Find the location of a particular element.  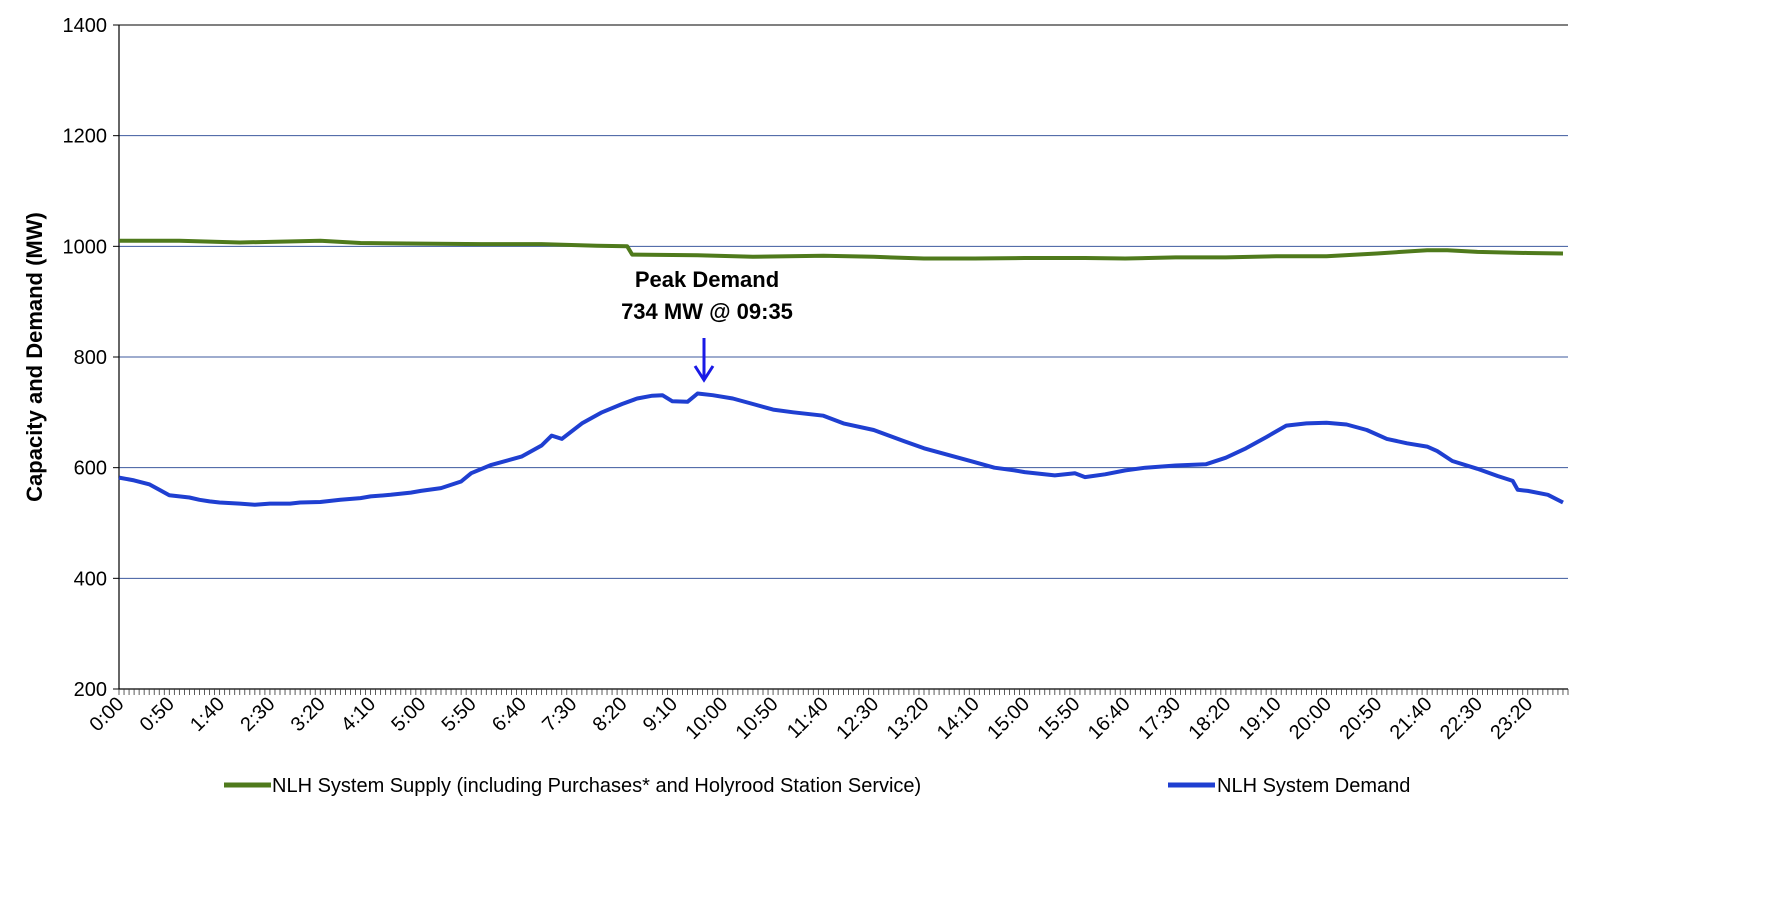

y-tick-label: 400 is located at coordinates (90, 579).